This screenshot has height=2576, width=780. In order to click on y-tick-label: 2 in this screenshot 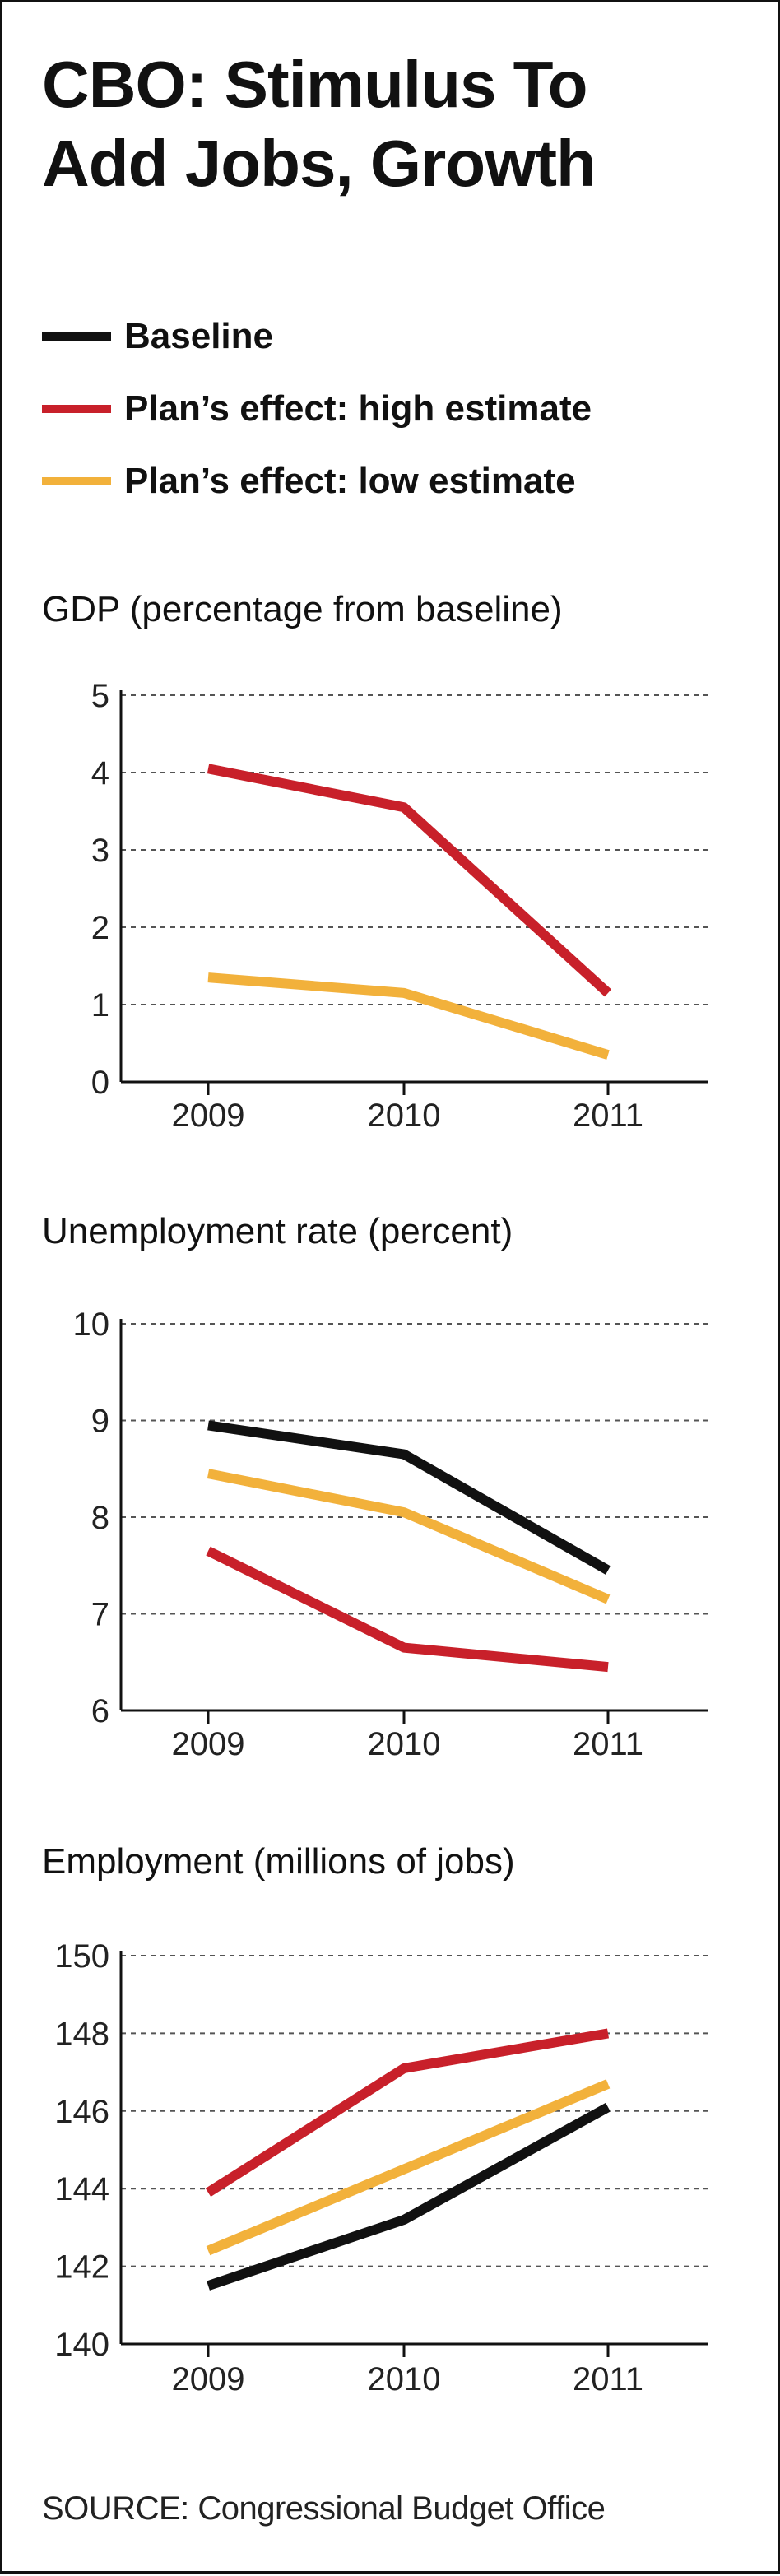, I will do `click(100, 928)`.